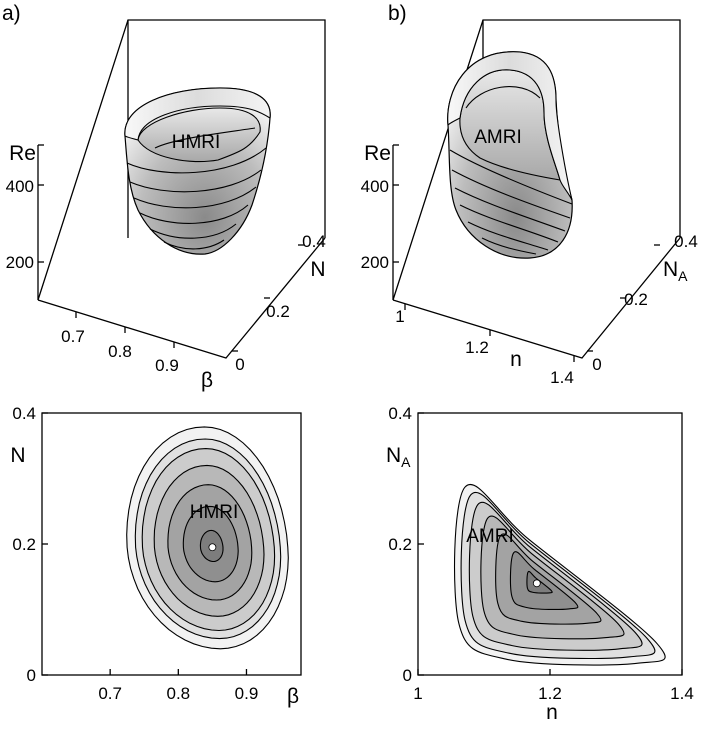  Describe the element at coordinates (377, 153) in the screenshot. I see `z-axis-label-b: Re` at that location.